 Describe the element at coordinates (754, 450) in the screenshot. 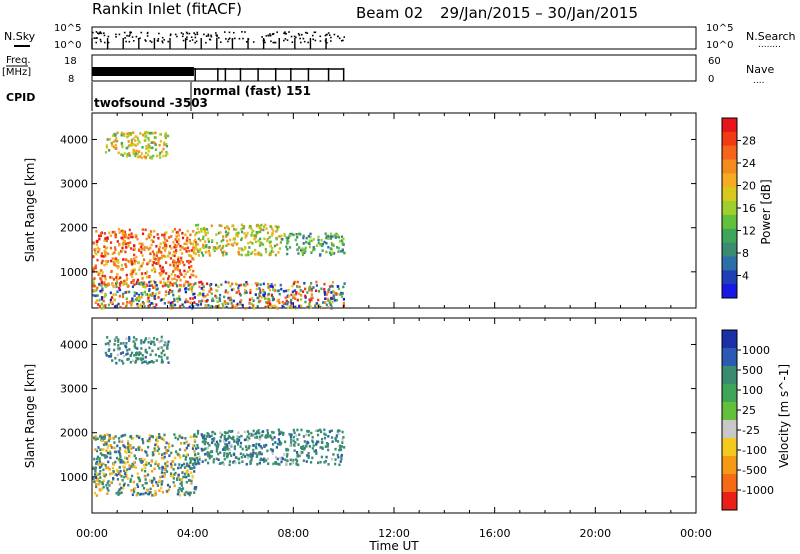

I see `colorbar-tick-label: -100` at that location.